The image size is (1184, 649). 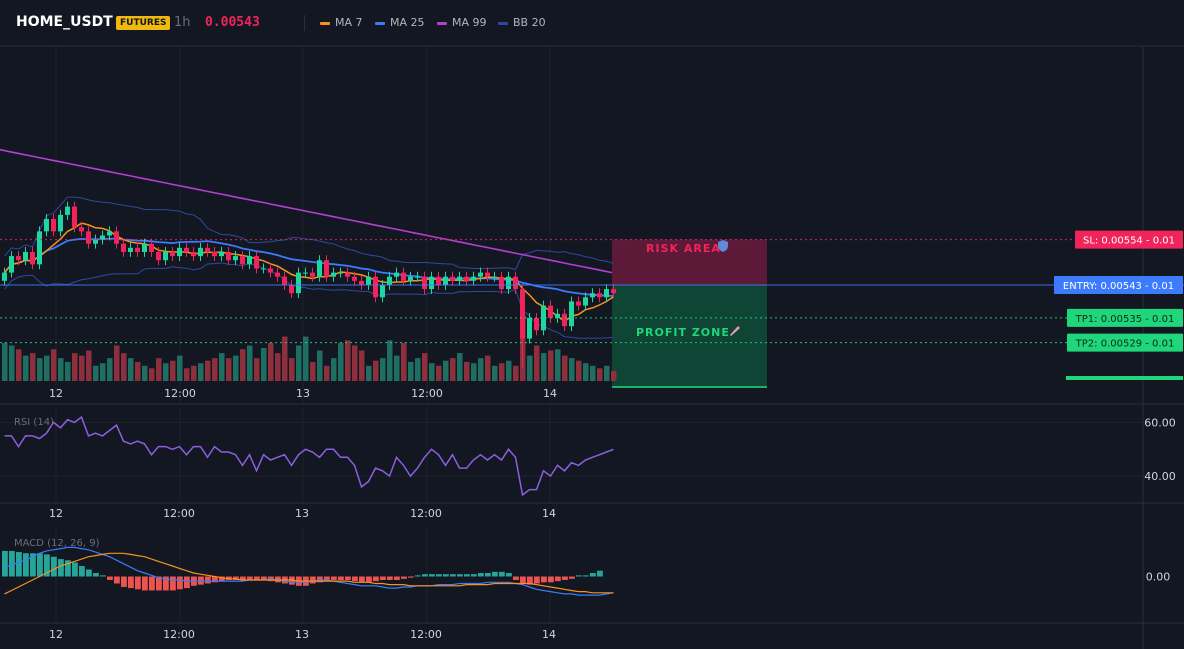 What do you see at coordinates (304, 23) in the screenshot?
I see `header-divider` at bounding box center [304, 23].